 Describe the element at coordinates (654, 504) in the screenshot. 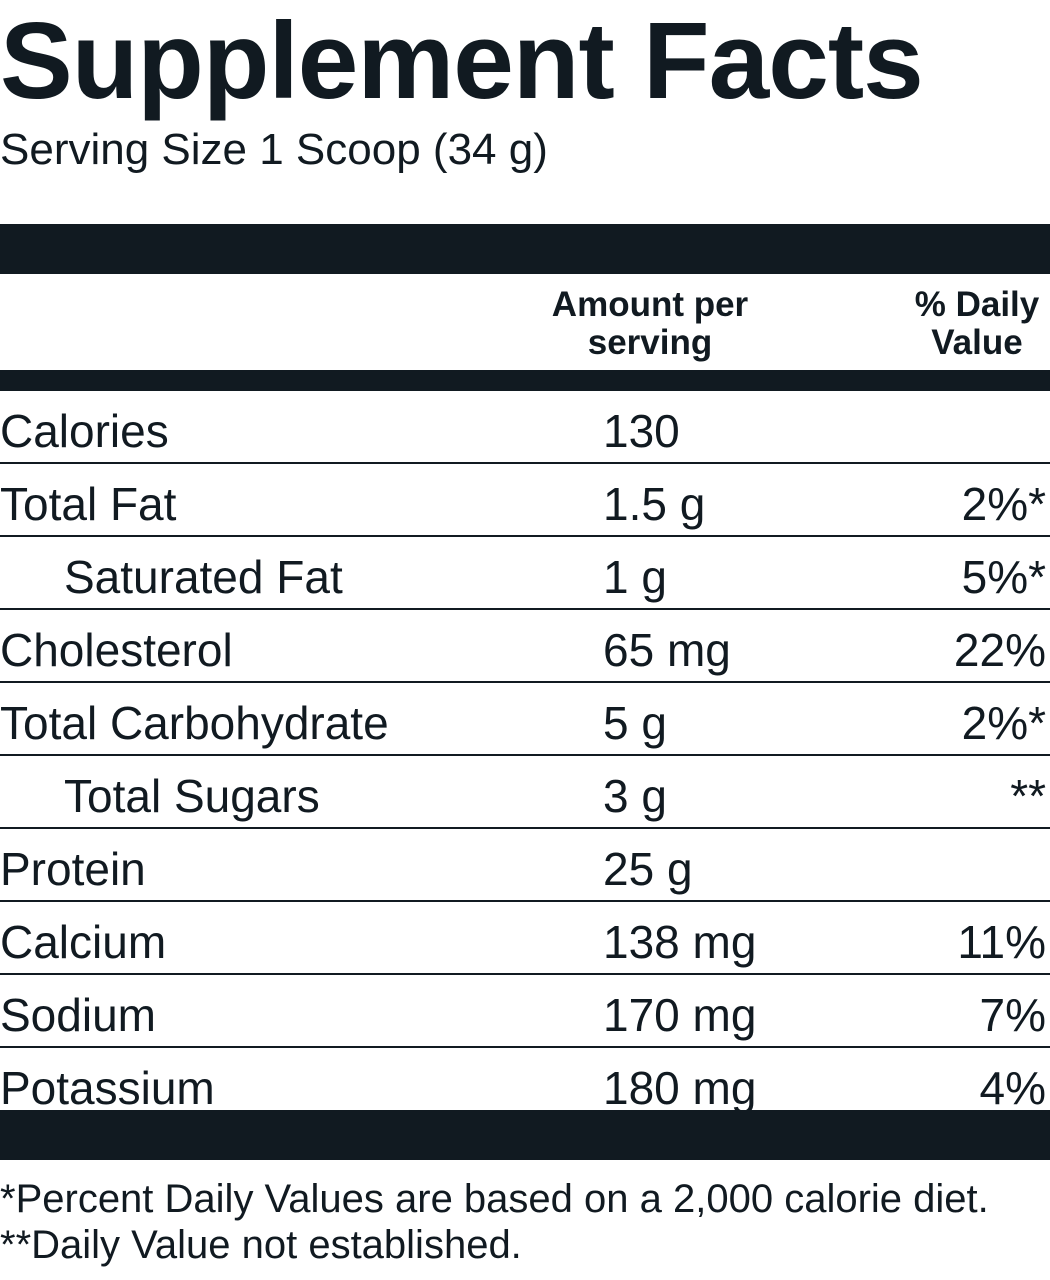

I see `nutrient-amount: 1.5 g` at that location.